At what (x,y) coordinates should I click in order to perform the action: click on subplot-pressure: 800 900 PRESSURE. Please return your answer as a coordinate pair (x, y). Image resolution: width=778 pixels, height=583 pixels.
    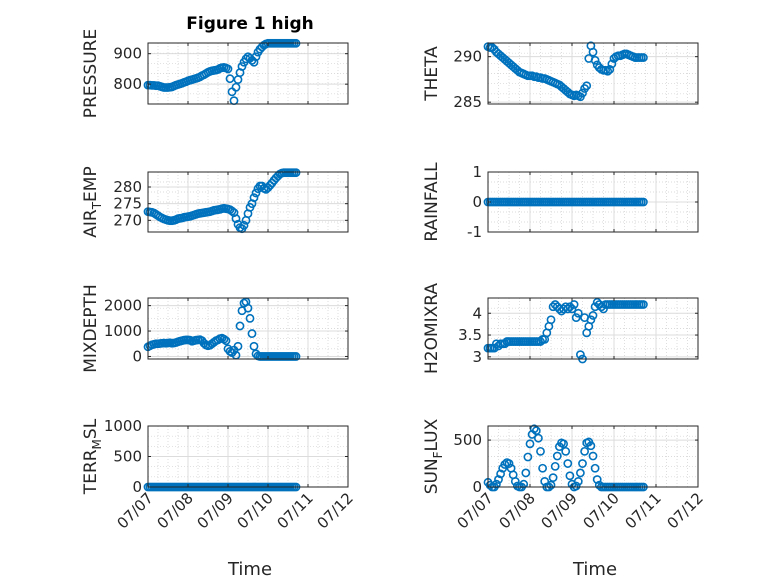
    Looking at the image, I should click on (215, 73).